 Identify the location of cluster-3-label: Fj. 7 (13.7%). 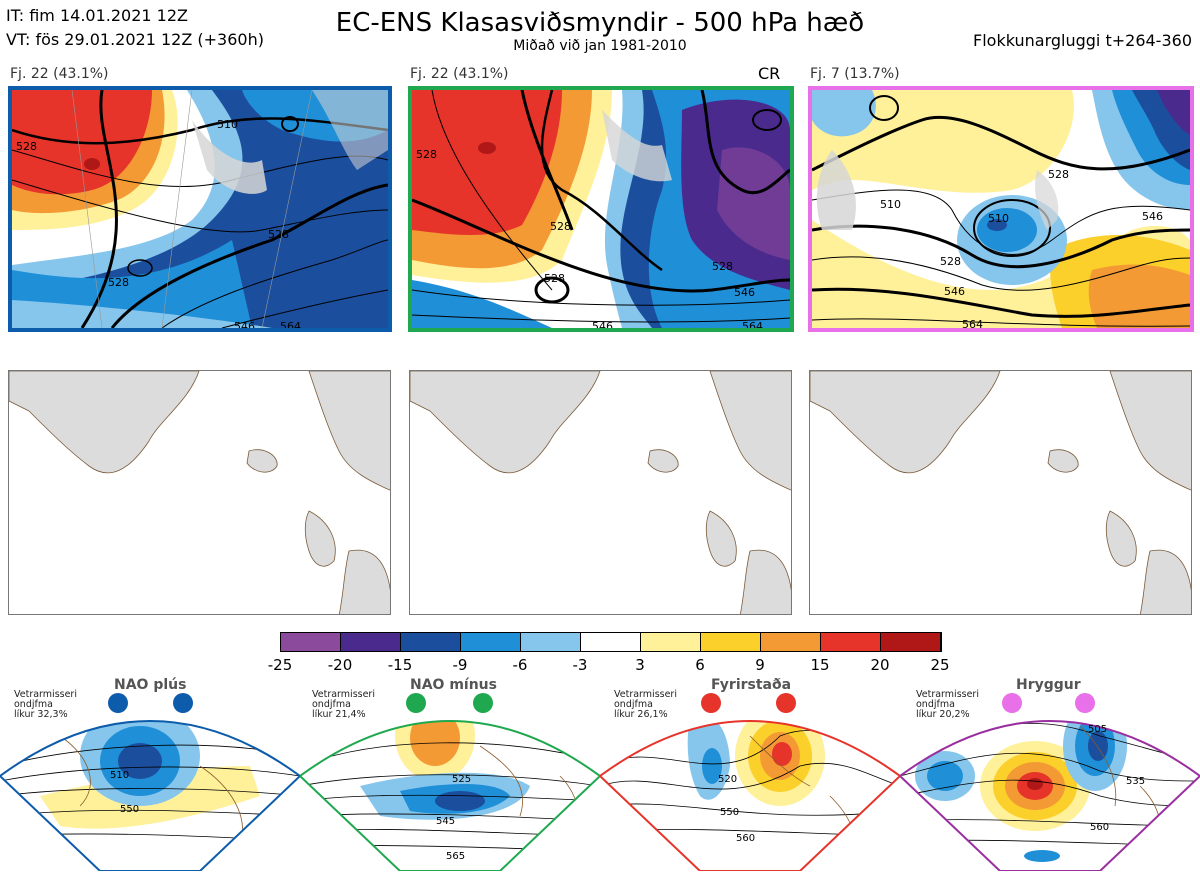
(855, 74).